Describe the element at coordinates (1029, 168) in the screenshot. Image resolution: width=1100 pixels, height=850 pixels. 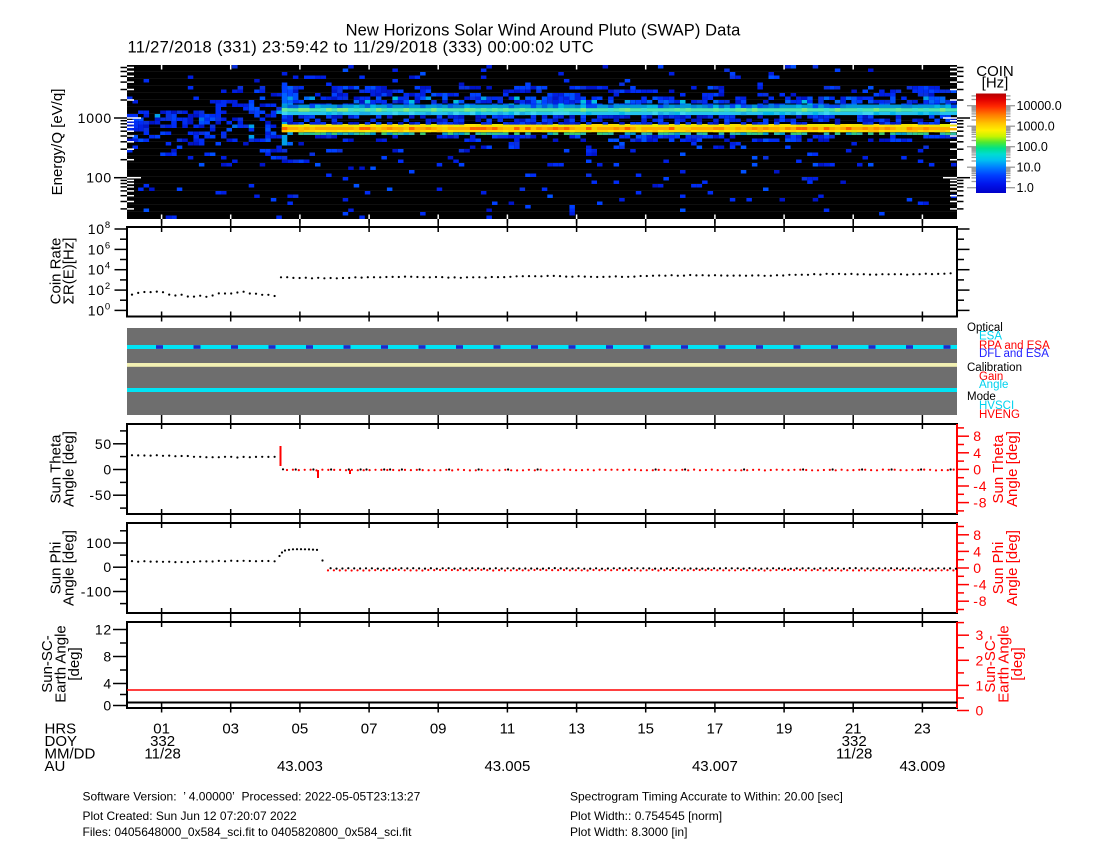
I see `svg-text: 10.0` at that location.